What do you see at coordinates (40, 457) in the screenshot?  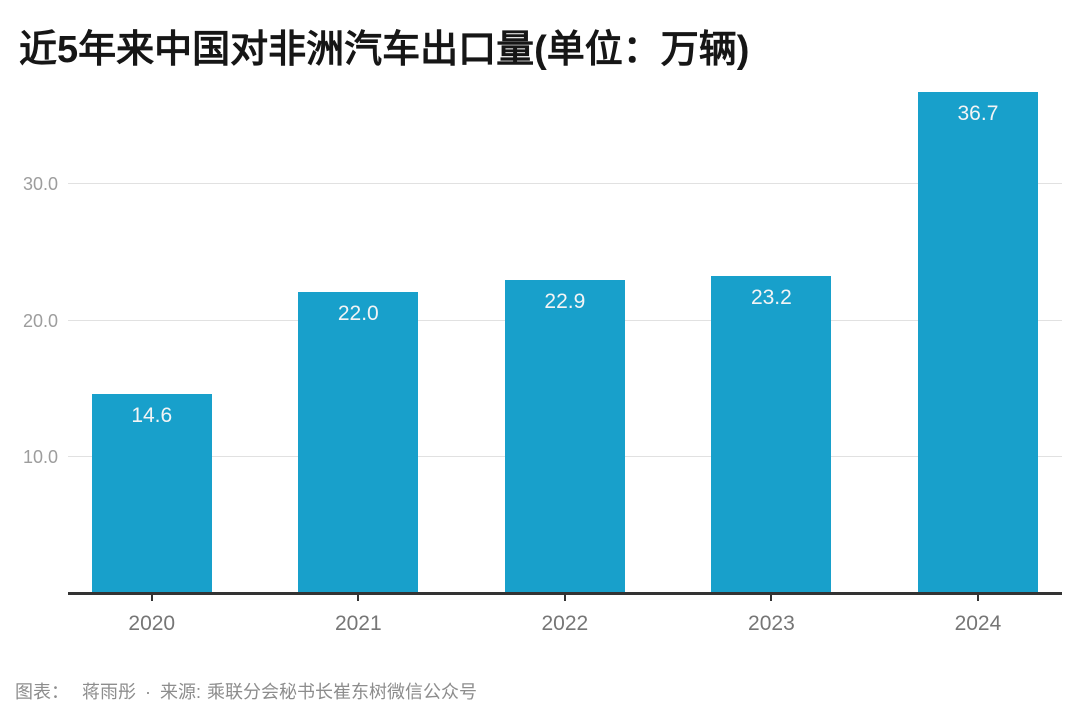 I see `y-axis-tick-label: 10.0` at bounding box center [40, 457].